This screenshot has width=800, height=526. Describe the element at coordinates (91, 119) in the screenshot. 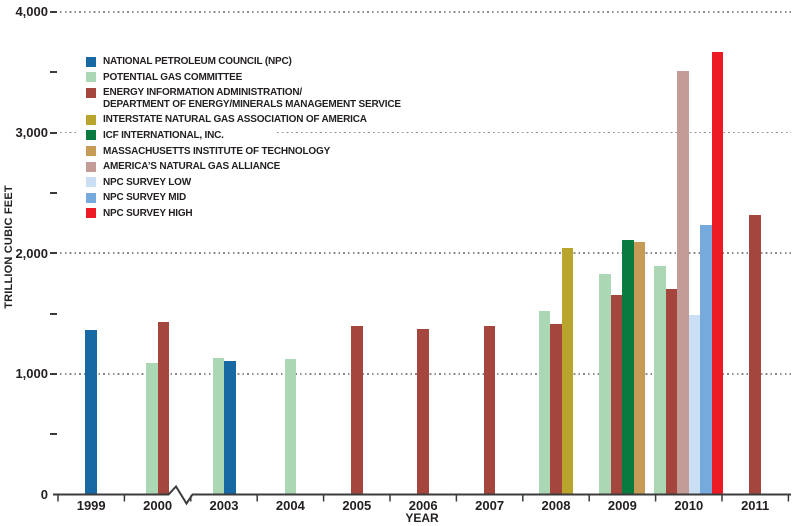

I see `legend-swatch-ingaa` at that location.